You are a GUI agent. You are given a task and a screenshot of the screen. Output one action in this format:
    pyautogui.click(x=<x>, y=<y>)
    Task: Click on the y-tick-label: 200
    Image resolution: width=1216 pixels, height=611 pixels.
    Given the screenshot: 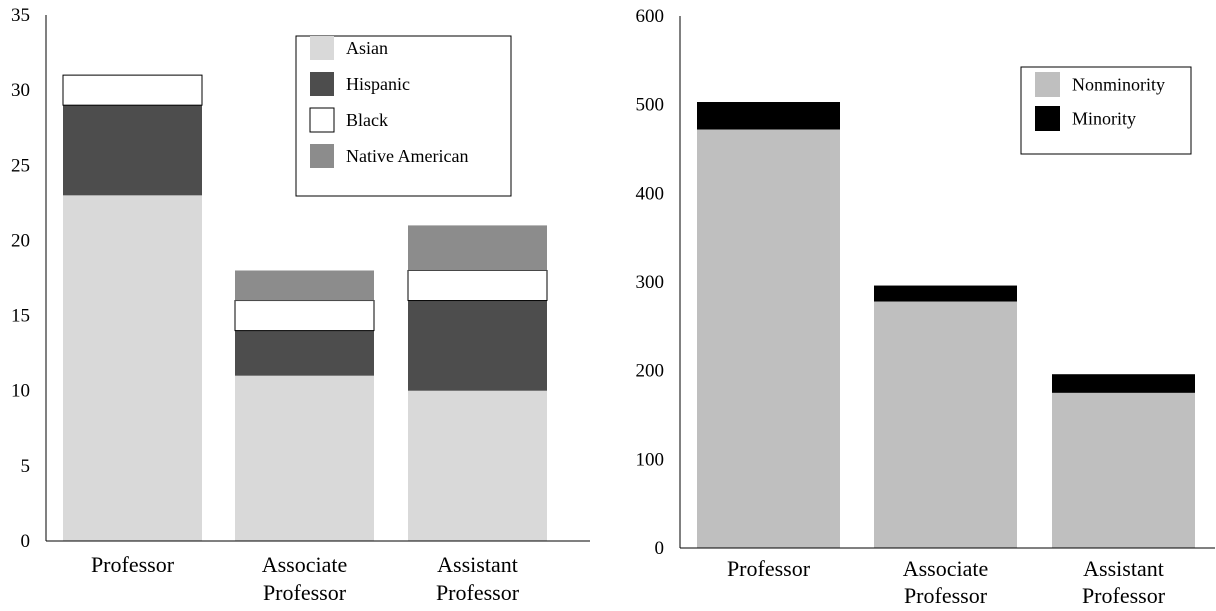 What is the action you would take?
    pyautogui.click(x=650, y=371)
    